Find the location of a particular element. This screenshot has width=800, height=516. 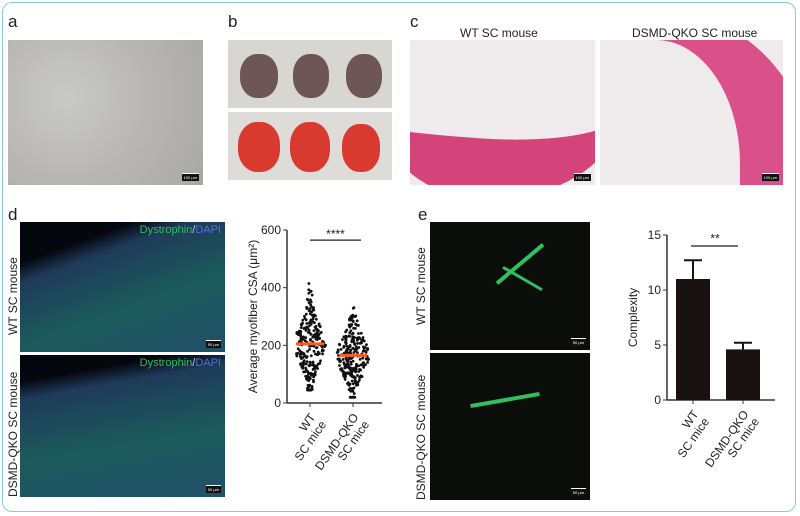

panel-label-c: c is located at coordinates (414, 21).